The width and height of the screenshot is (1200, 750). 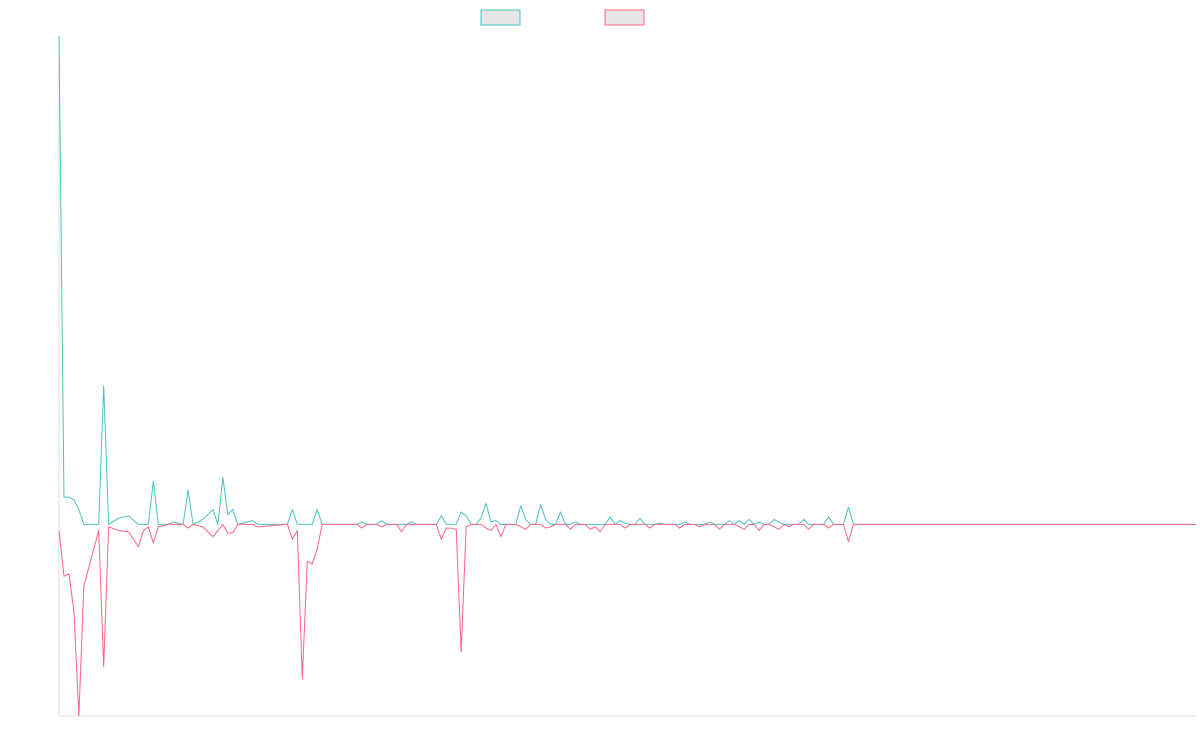 What do you see at coordinates (562, 17) in the screenshot?
I see `legend` at bounding box center [562, 17].